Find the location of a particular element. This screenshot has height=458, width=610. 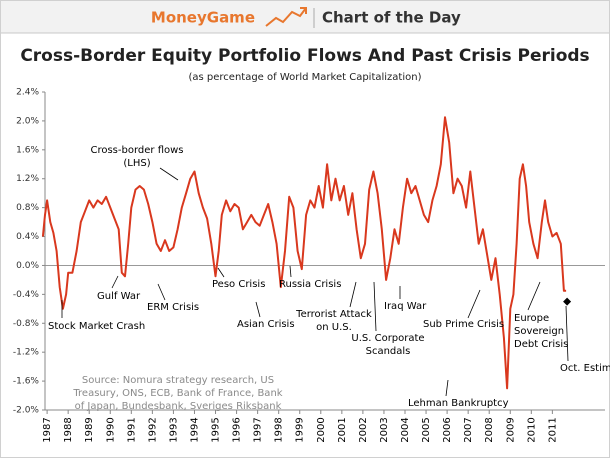

y-tick-label: -1.2% is located at coordinates (26, 353).